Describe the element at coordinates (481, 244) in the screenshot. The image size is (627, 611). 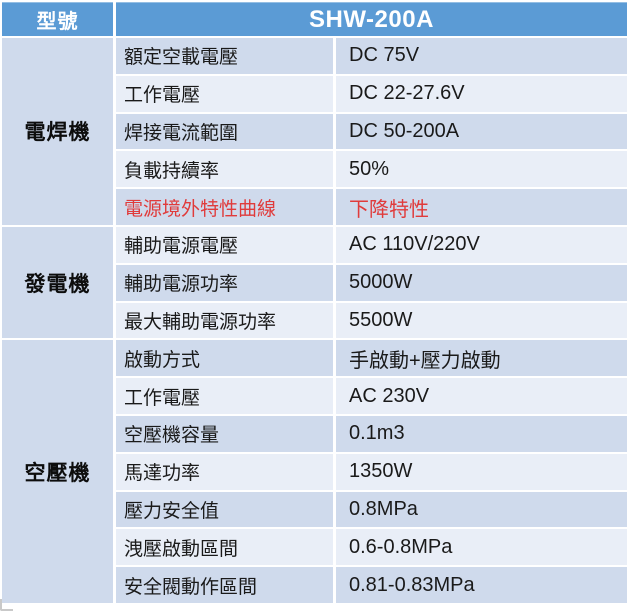
I see `spec-value-cell: AC 110V/220V` at that location.